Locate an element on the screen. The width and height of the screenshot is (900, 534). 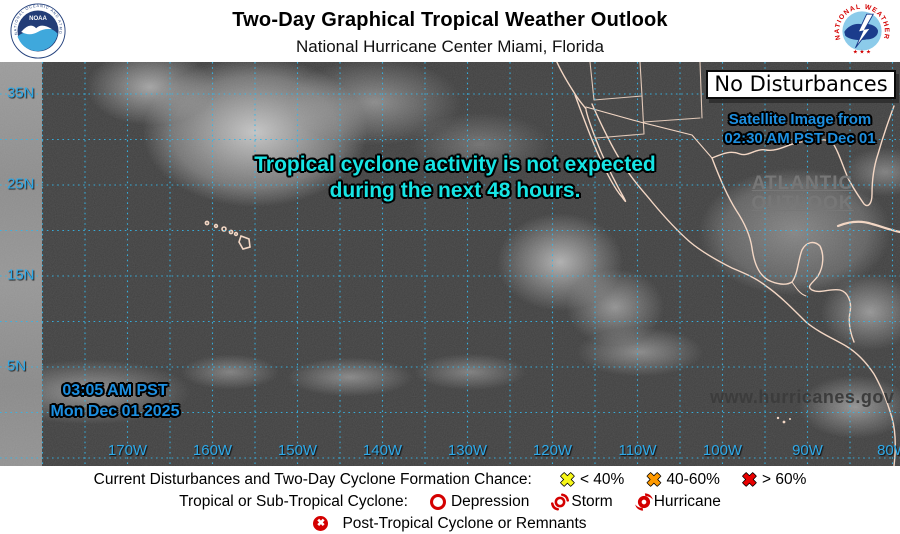
atlantic-outlook-link: ATLANTIC OUTLOOK is located at coordinates (802, 194).